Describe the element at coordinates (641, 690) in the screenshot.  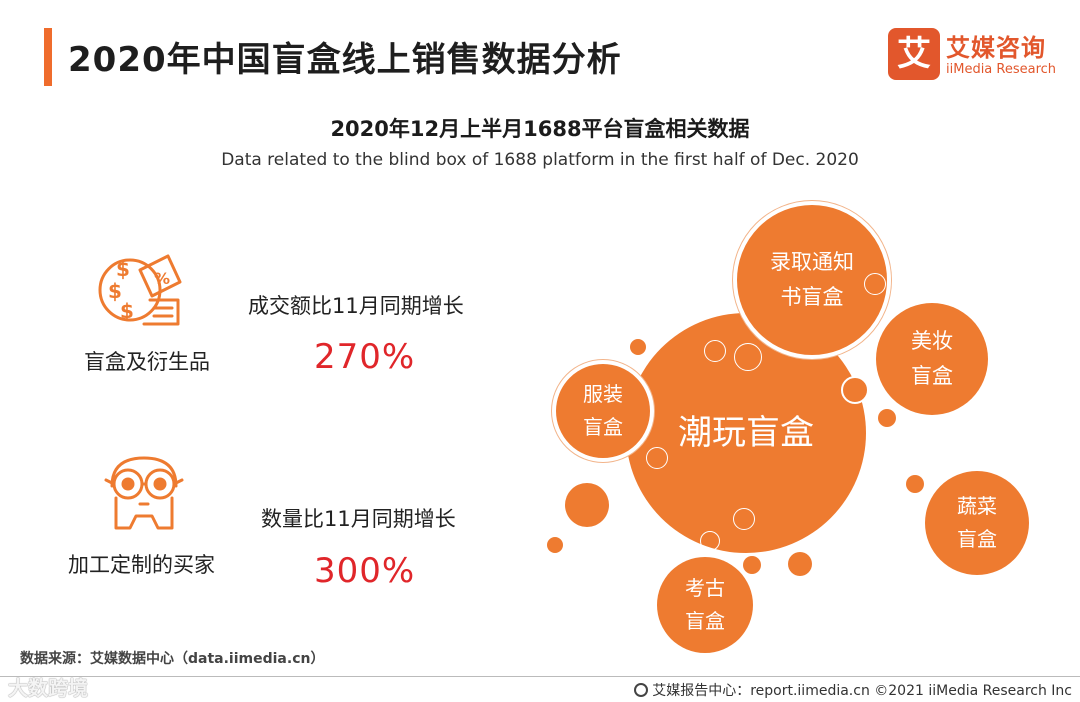
I see `globe-icon` at that location.